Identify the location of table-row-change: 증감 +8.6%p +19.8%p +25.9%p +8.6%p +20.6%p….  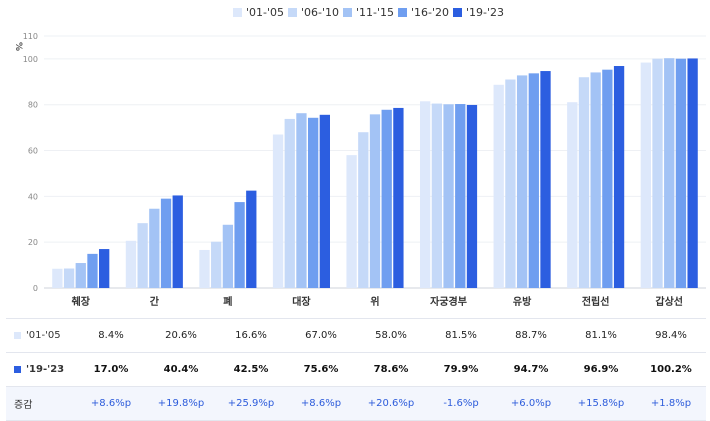
(356, 403).